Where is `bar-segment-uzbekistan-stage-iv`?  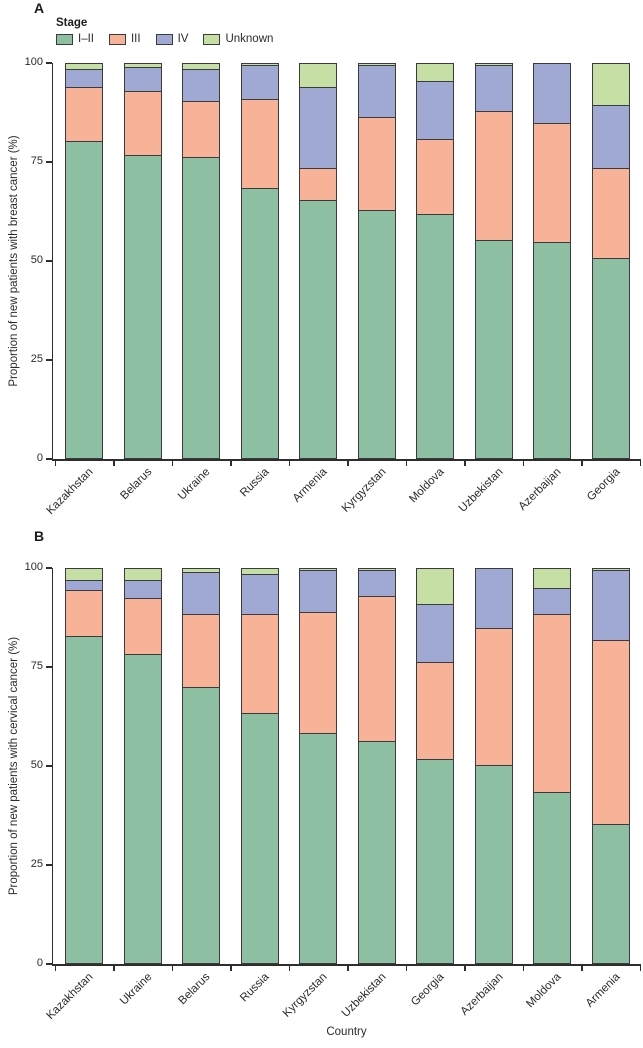
bar-segment-uzbekistan-stage-iv is located at coordinates (376, 583).